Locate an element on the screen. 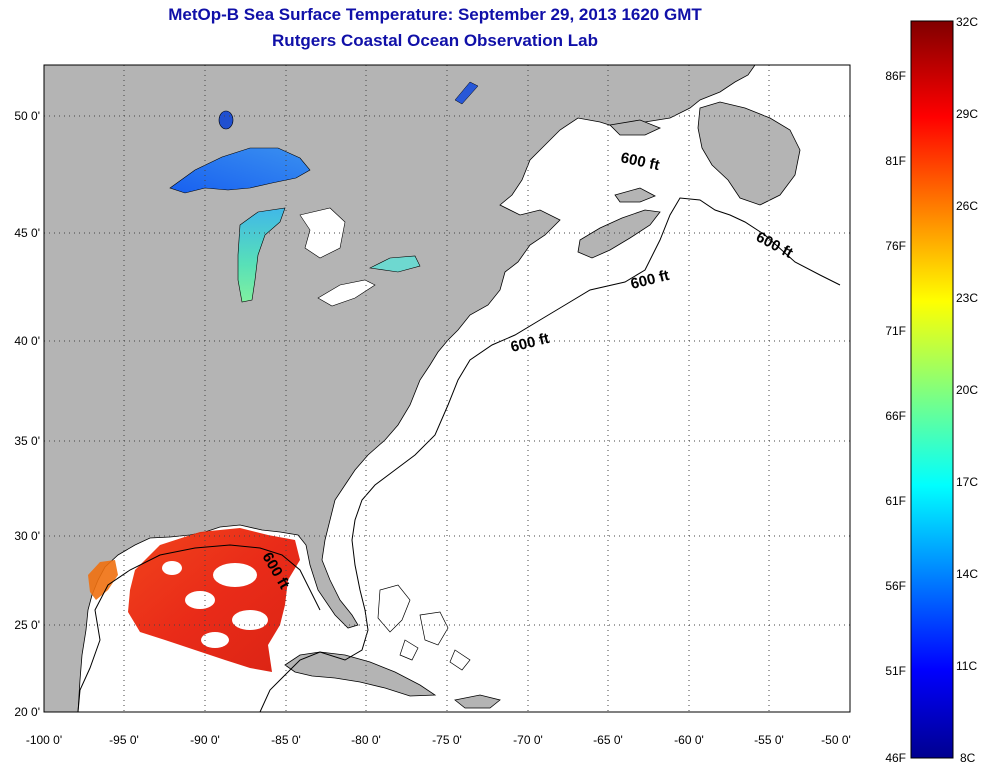  colorbar-label-c: 23C is located at coordinates (967, 298).